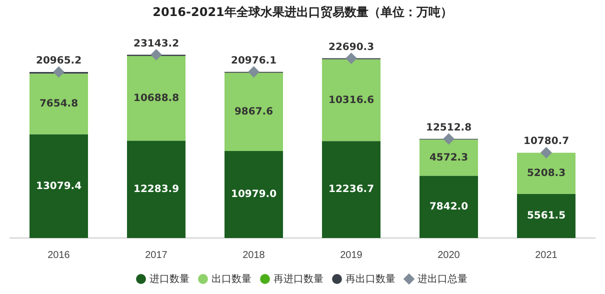 The image size is (605, 294). What do you see at coordinates (449, 255) in the screenshot?
I see `x-tick-label: 2020` at bounding box center [449, 255].